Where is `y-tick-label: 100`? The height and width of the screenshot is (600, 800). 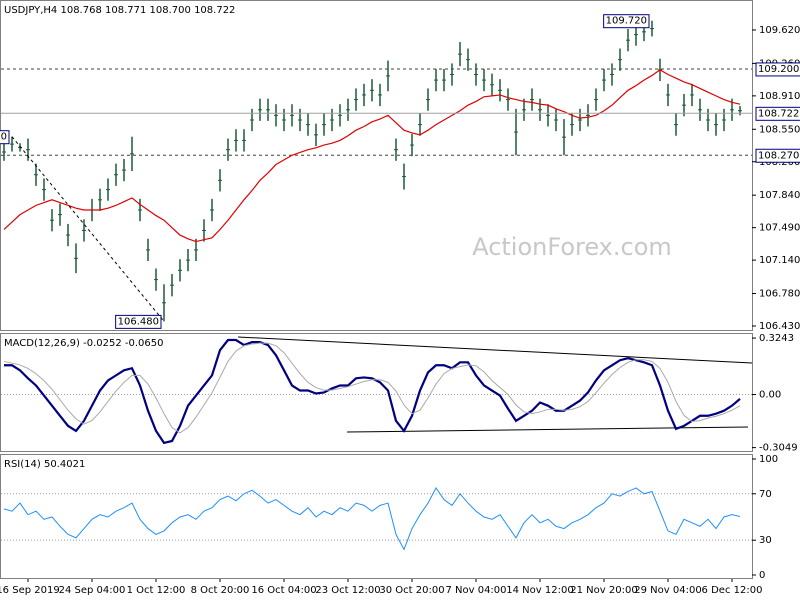
y-tick-label: 100 is located at coordinates (768, 459).